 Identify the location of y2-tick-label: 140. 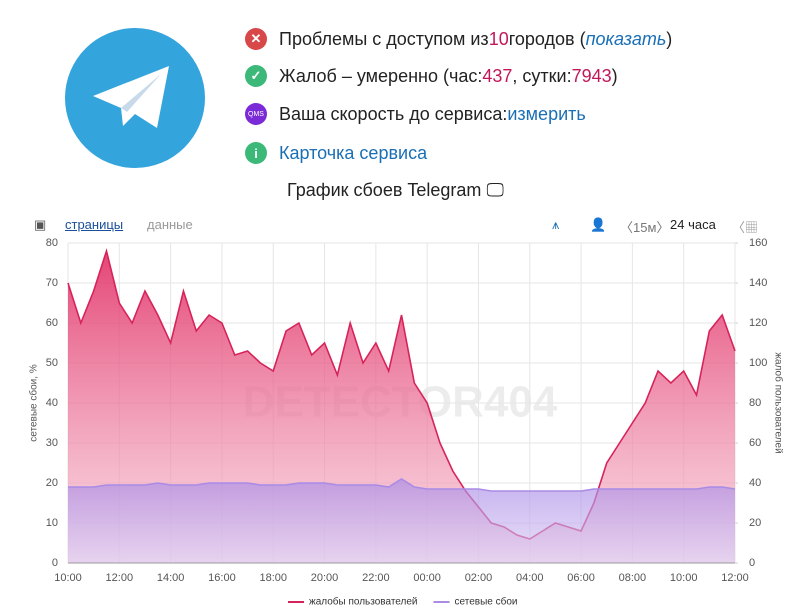
(758, 283).